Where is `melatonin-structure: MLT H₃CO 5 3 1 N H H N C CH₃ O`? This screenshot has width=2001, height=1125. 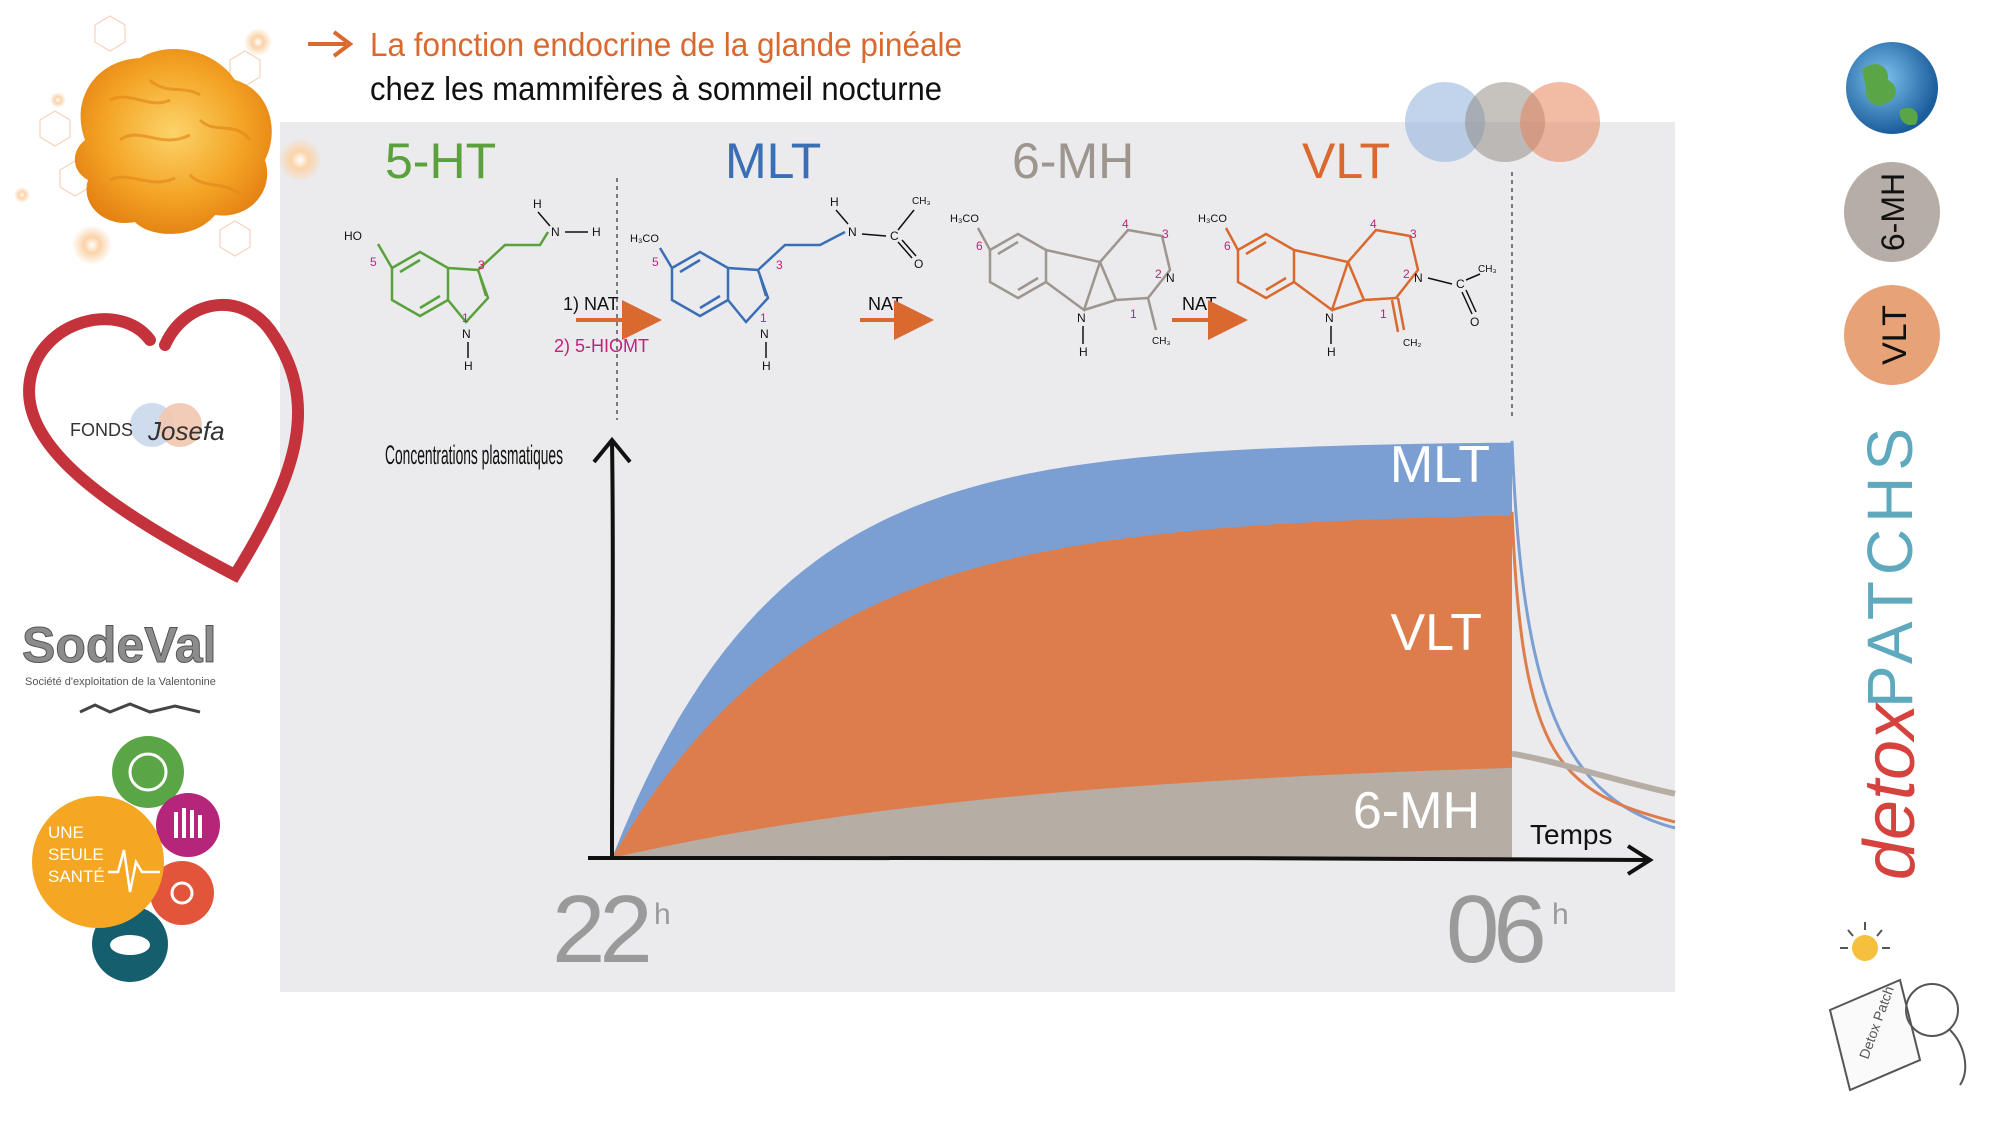 melatonin-structure: MLT H₃CO 5 3 1 N H H N C CH₃ O is located at coordinates (780, 253).